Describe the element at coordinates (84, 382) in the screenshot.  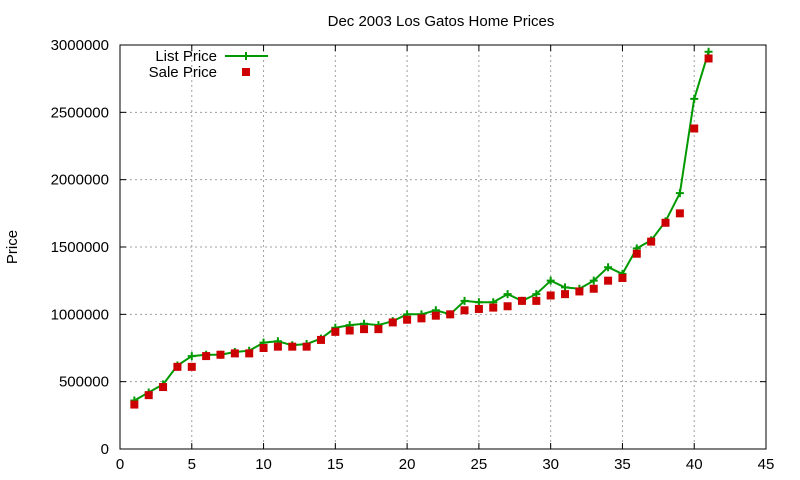
I see `y-tick-label: 500000` at that location.